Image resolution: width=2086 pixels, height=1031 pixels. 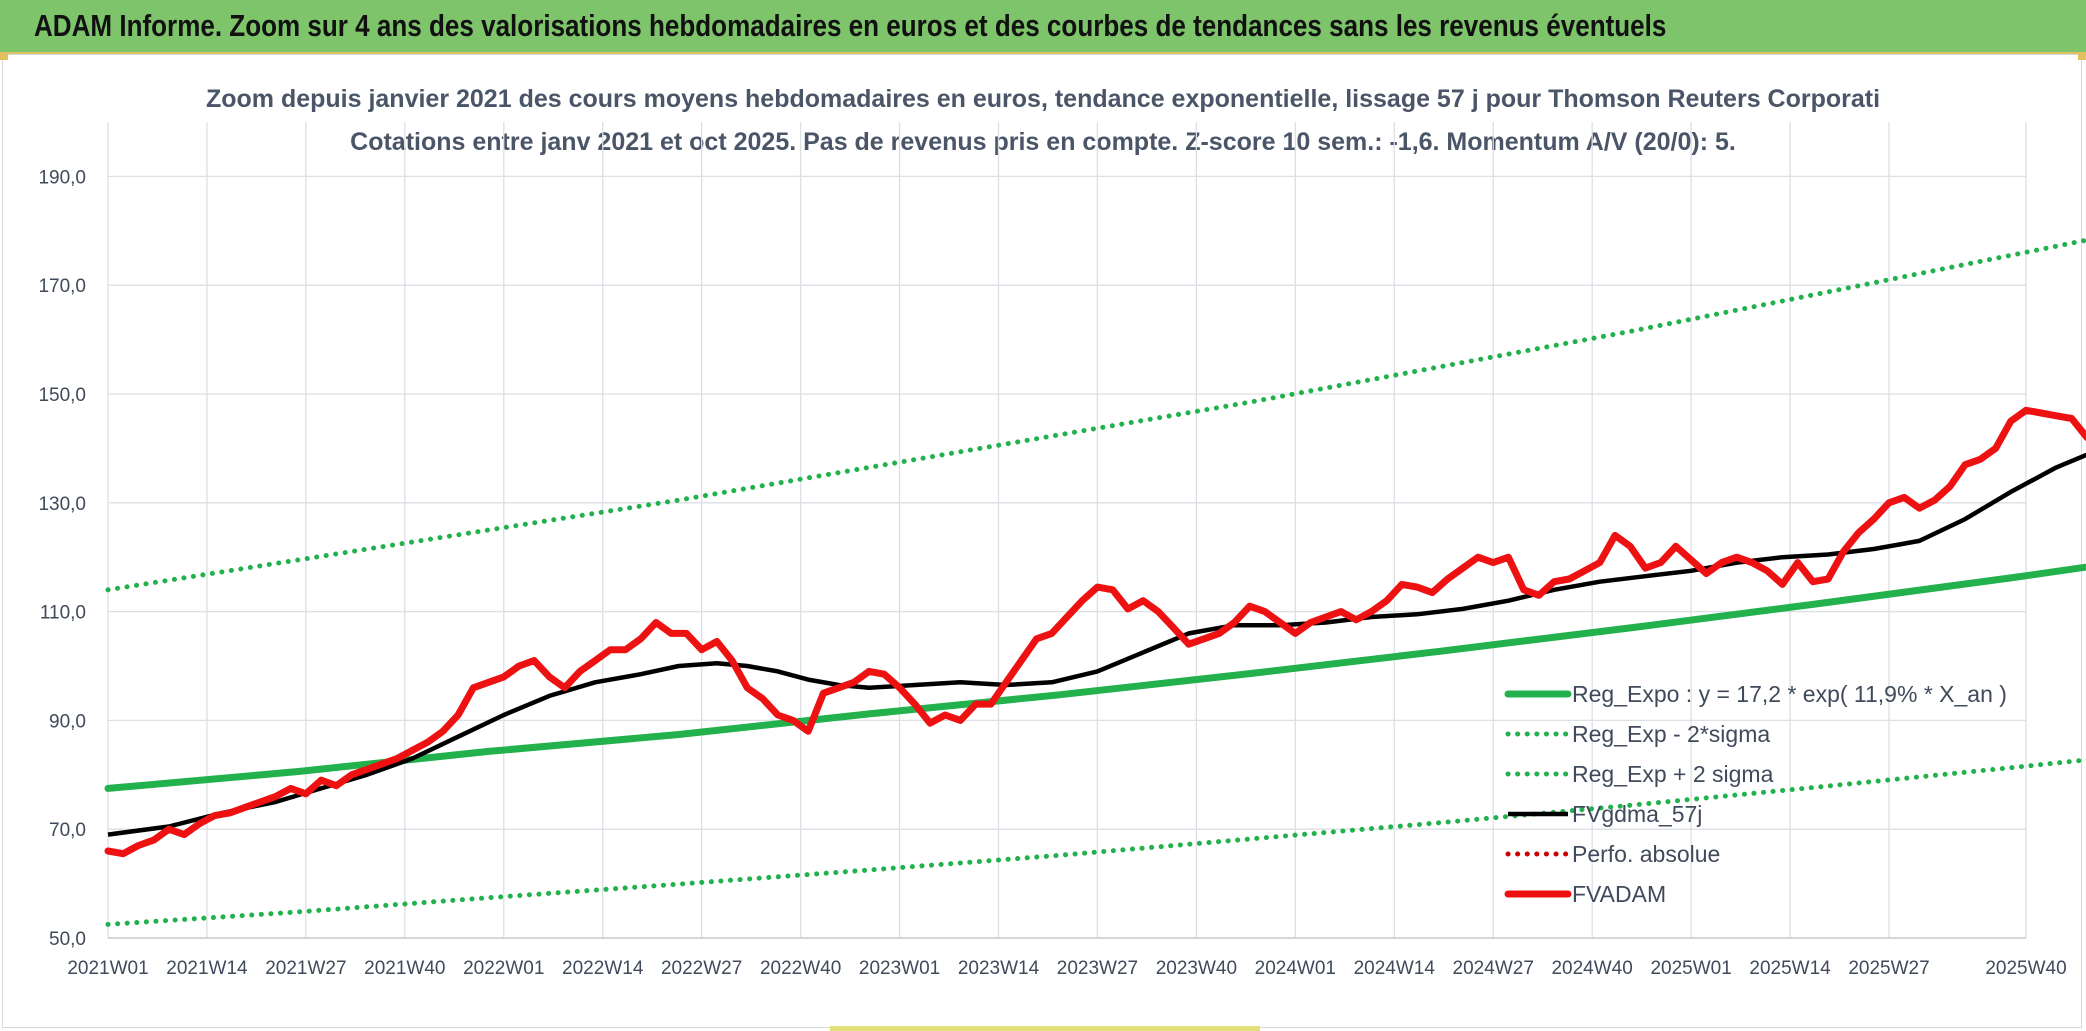 I want to click on frame-corner-right, so click(x=2082, y=57).